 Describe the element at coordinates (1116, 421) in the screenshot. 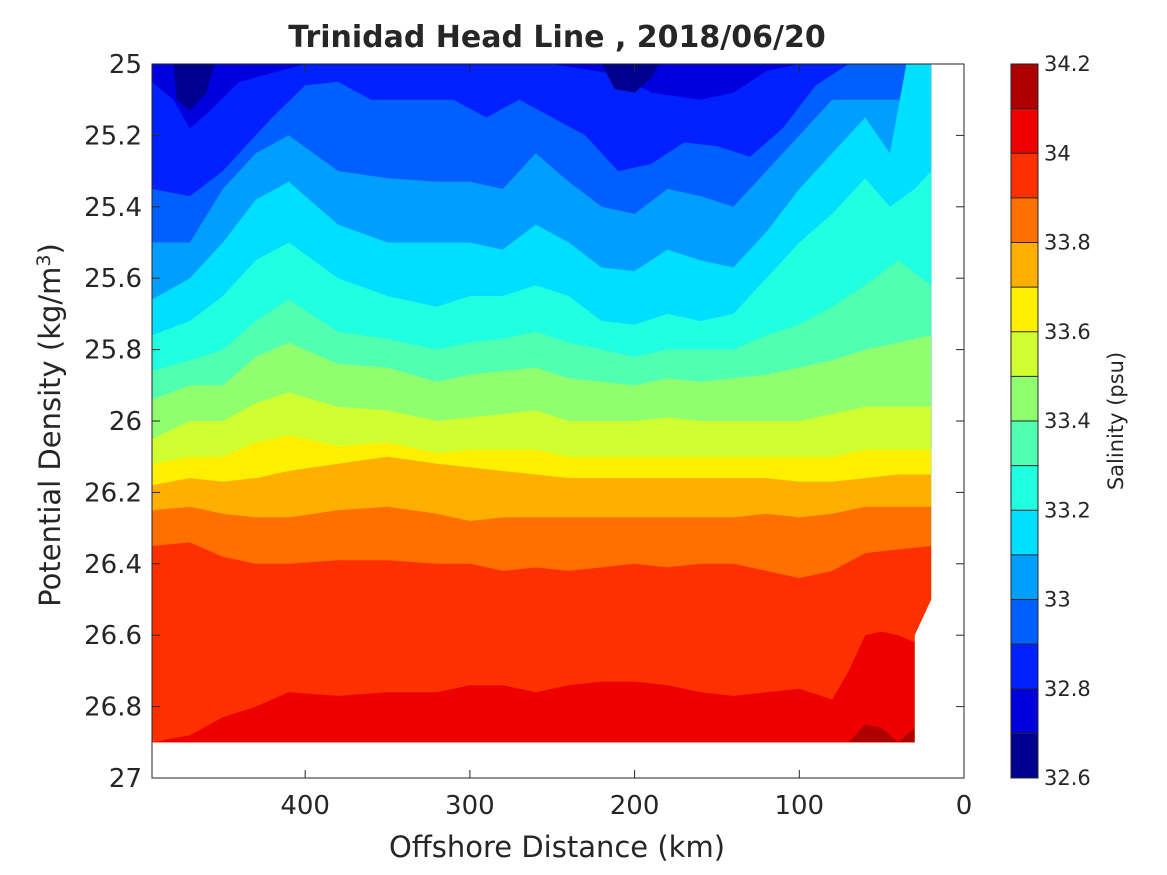

I see `colorbar-label: Salinity (psu)` at that location.